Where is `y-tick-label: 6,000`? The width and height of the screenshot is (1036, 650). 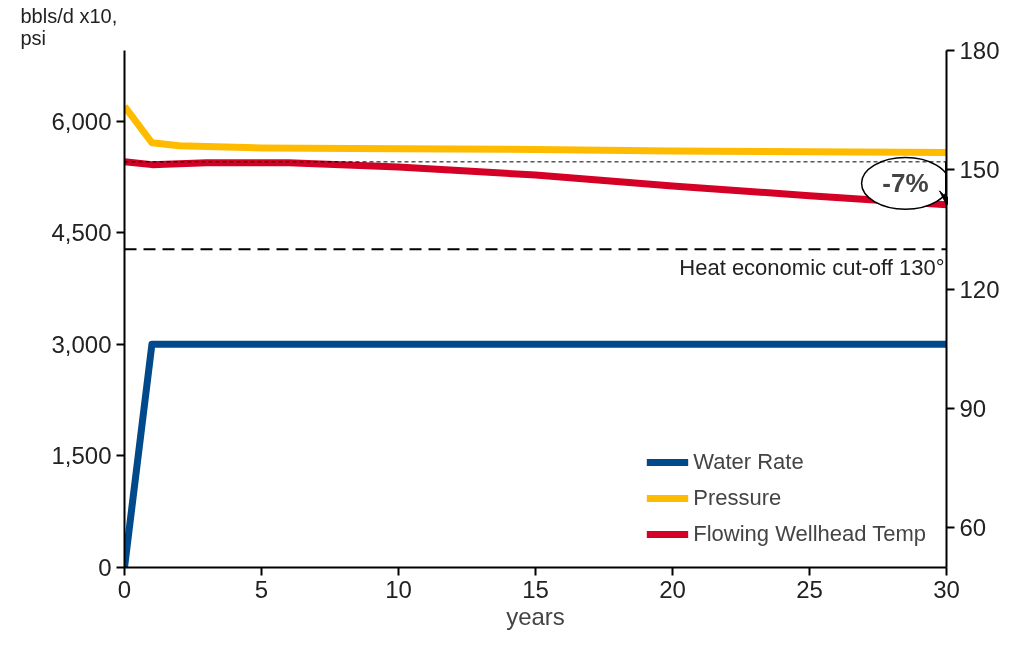
y-tick-label: 6,000 is located at coordinates (81, 121).